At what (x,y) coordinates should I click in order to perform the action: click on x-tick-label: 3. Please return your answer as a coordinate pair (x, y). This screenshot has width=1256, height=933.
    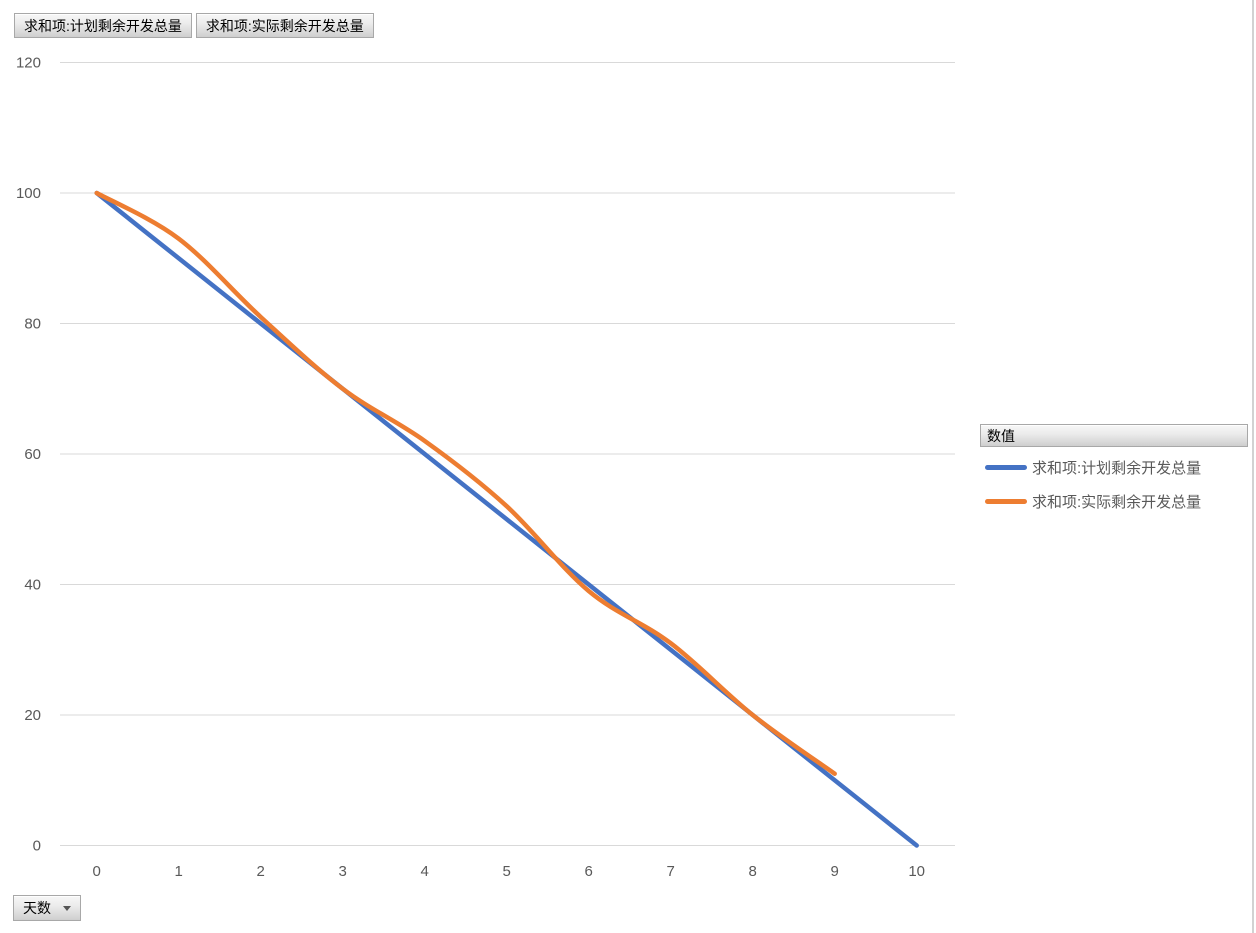
    Looking at the image, I should click on (343, 871).